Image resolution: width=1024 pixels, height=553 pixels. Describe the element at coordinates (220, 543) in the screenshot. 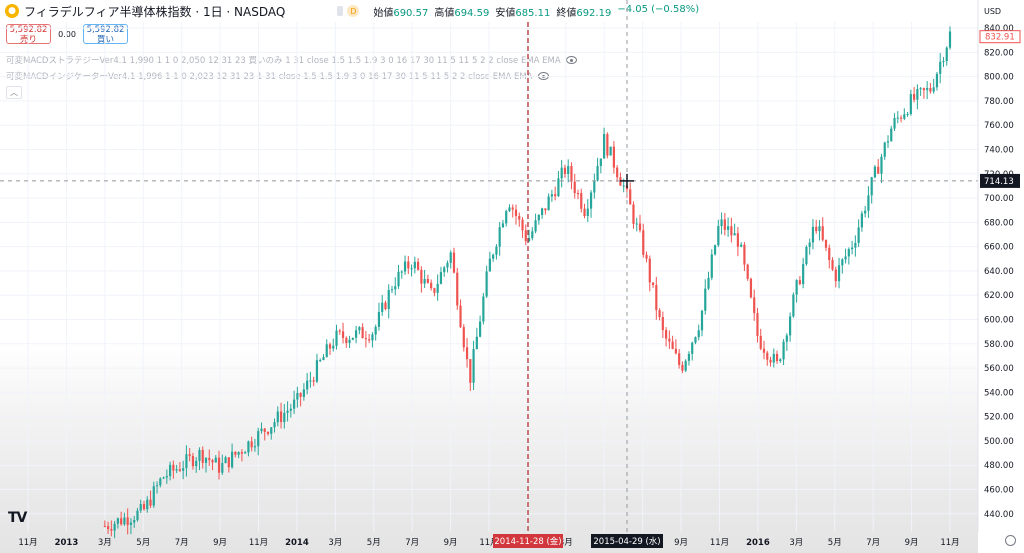

I see `x-tick-label: 9月` at that location.